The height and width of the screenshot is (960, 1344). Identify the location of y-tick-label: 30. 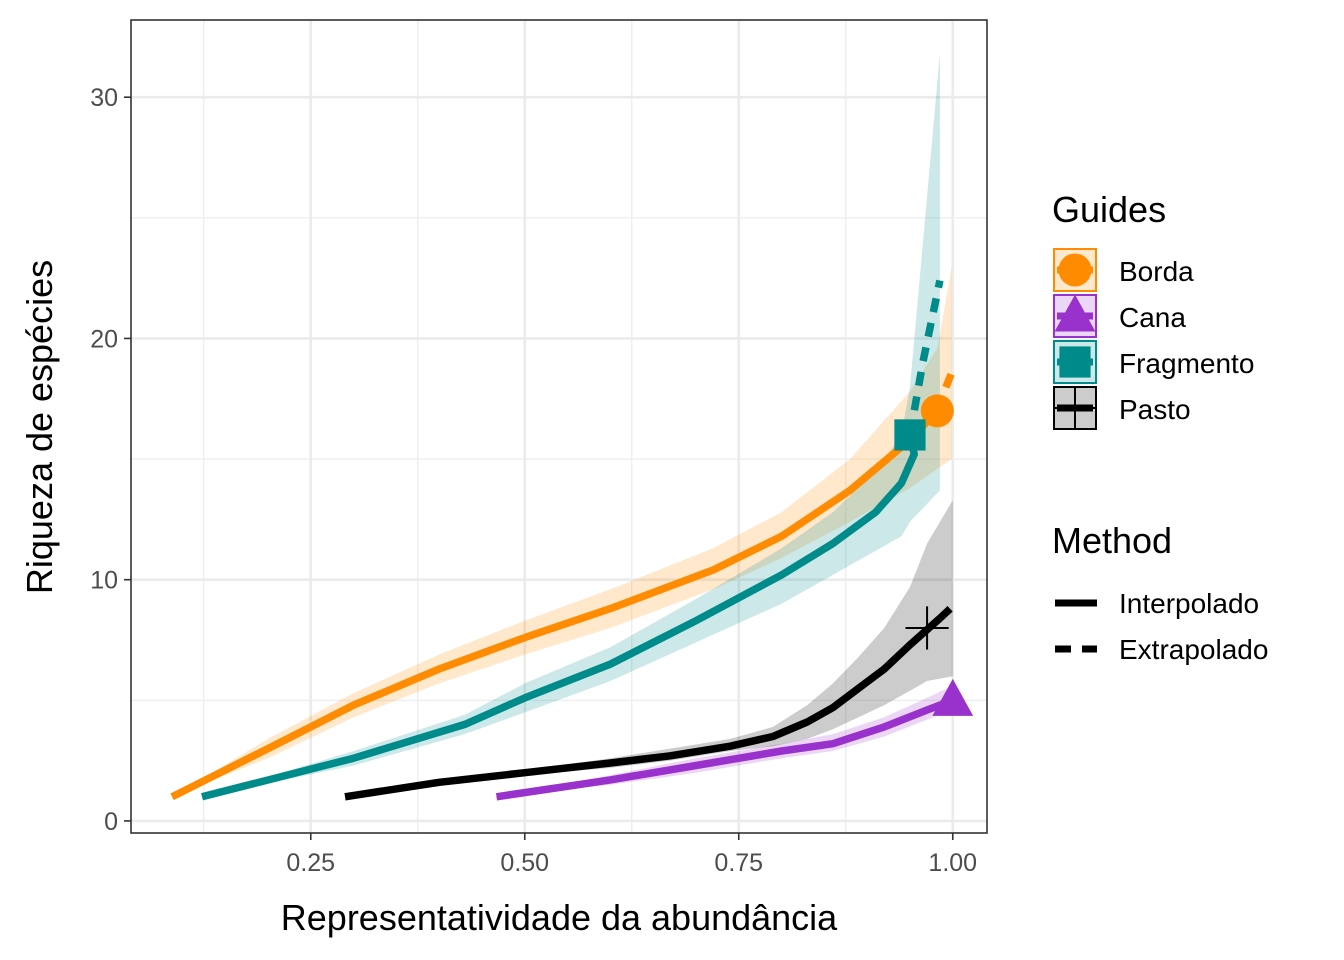
(104, 98).